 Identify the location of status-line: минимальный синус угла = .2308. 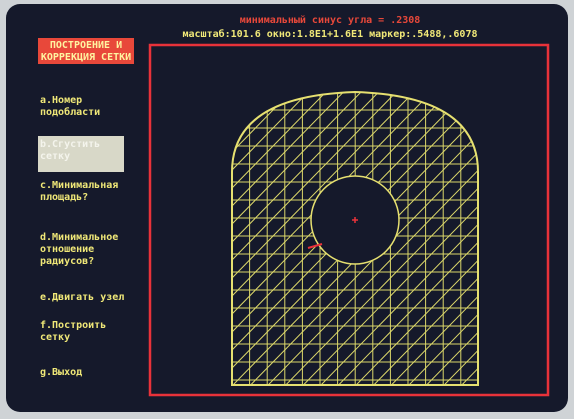
(330, 20).